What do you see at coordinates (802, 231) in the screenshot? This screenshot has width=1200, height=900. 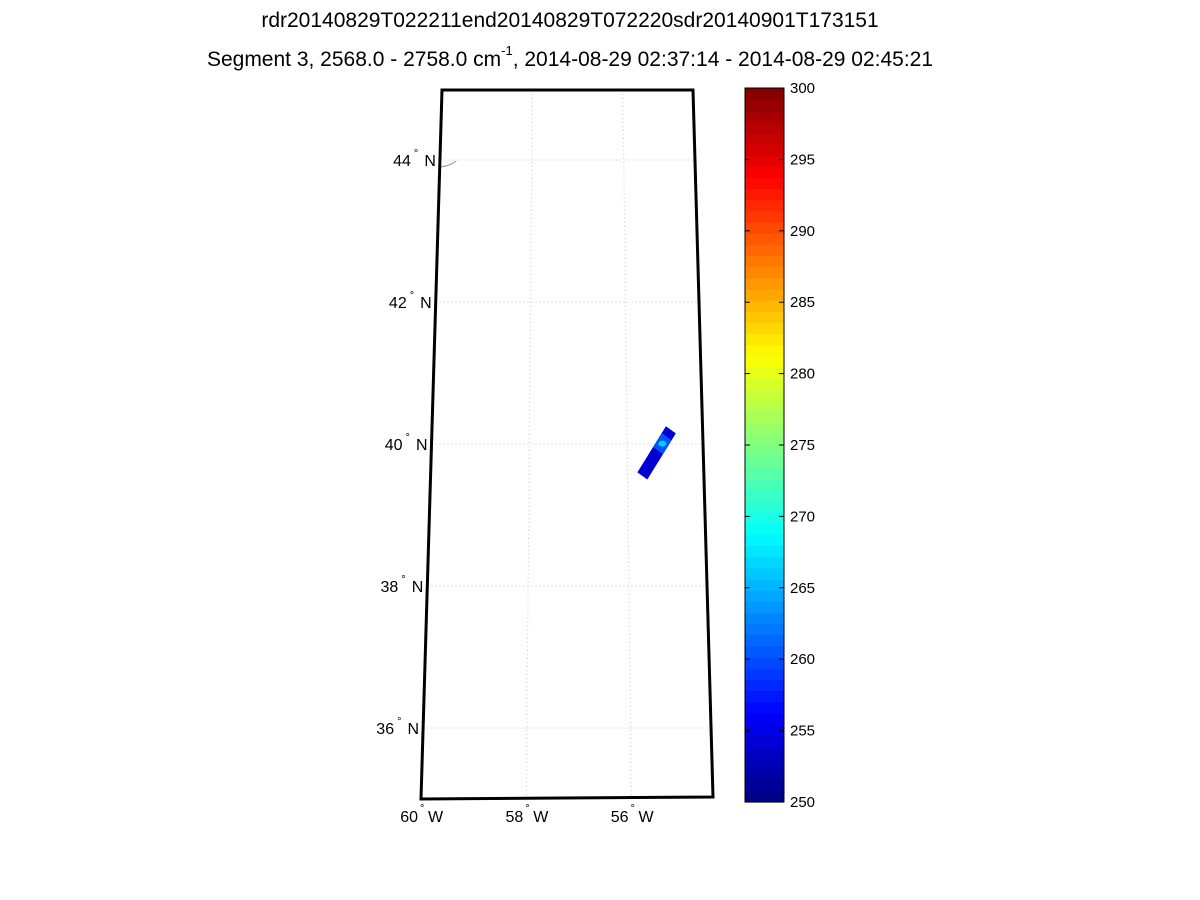 I see `colorbar-tick-label: 290` at bounding box center [802, 231].